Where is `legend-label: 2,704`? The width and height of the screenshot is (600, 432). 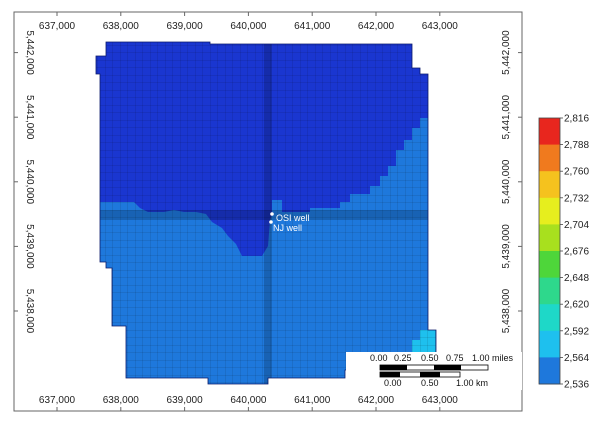
legend-label: 2,704 is located at coordinates (576, 225).